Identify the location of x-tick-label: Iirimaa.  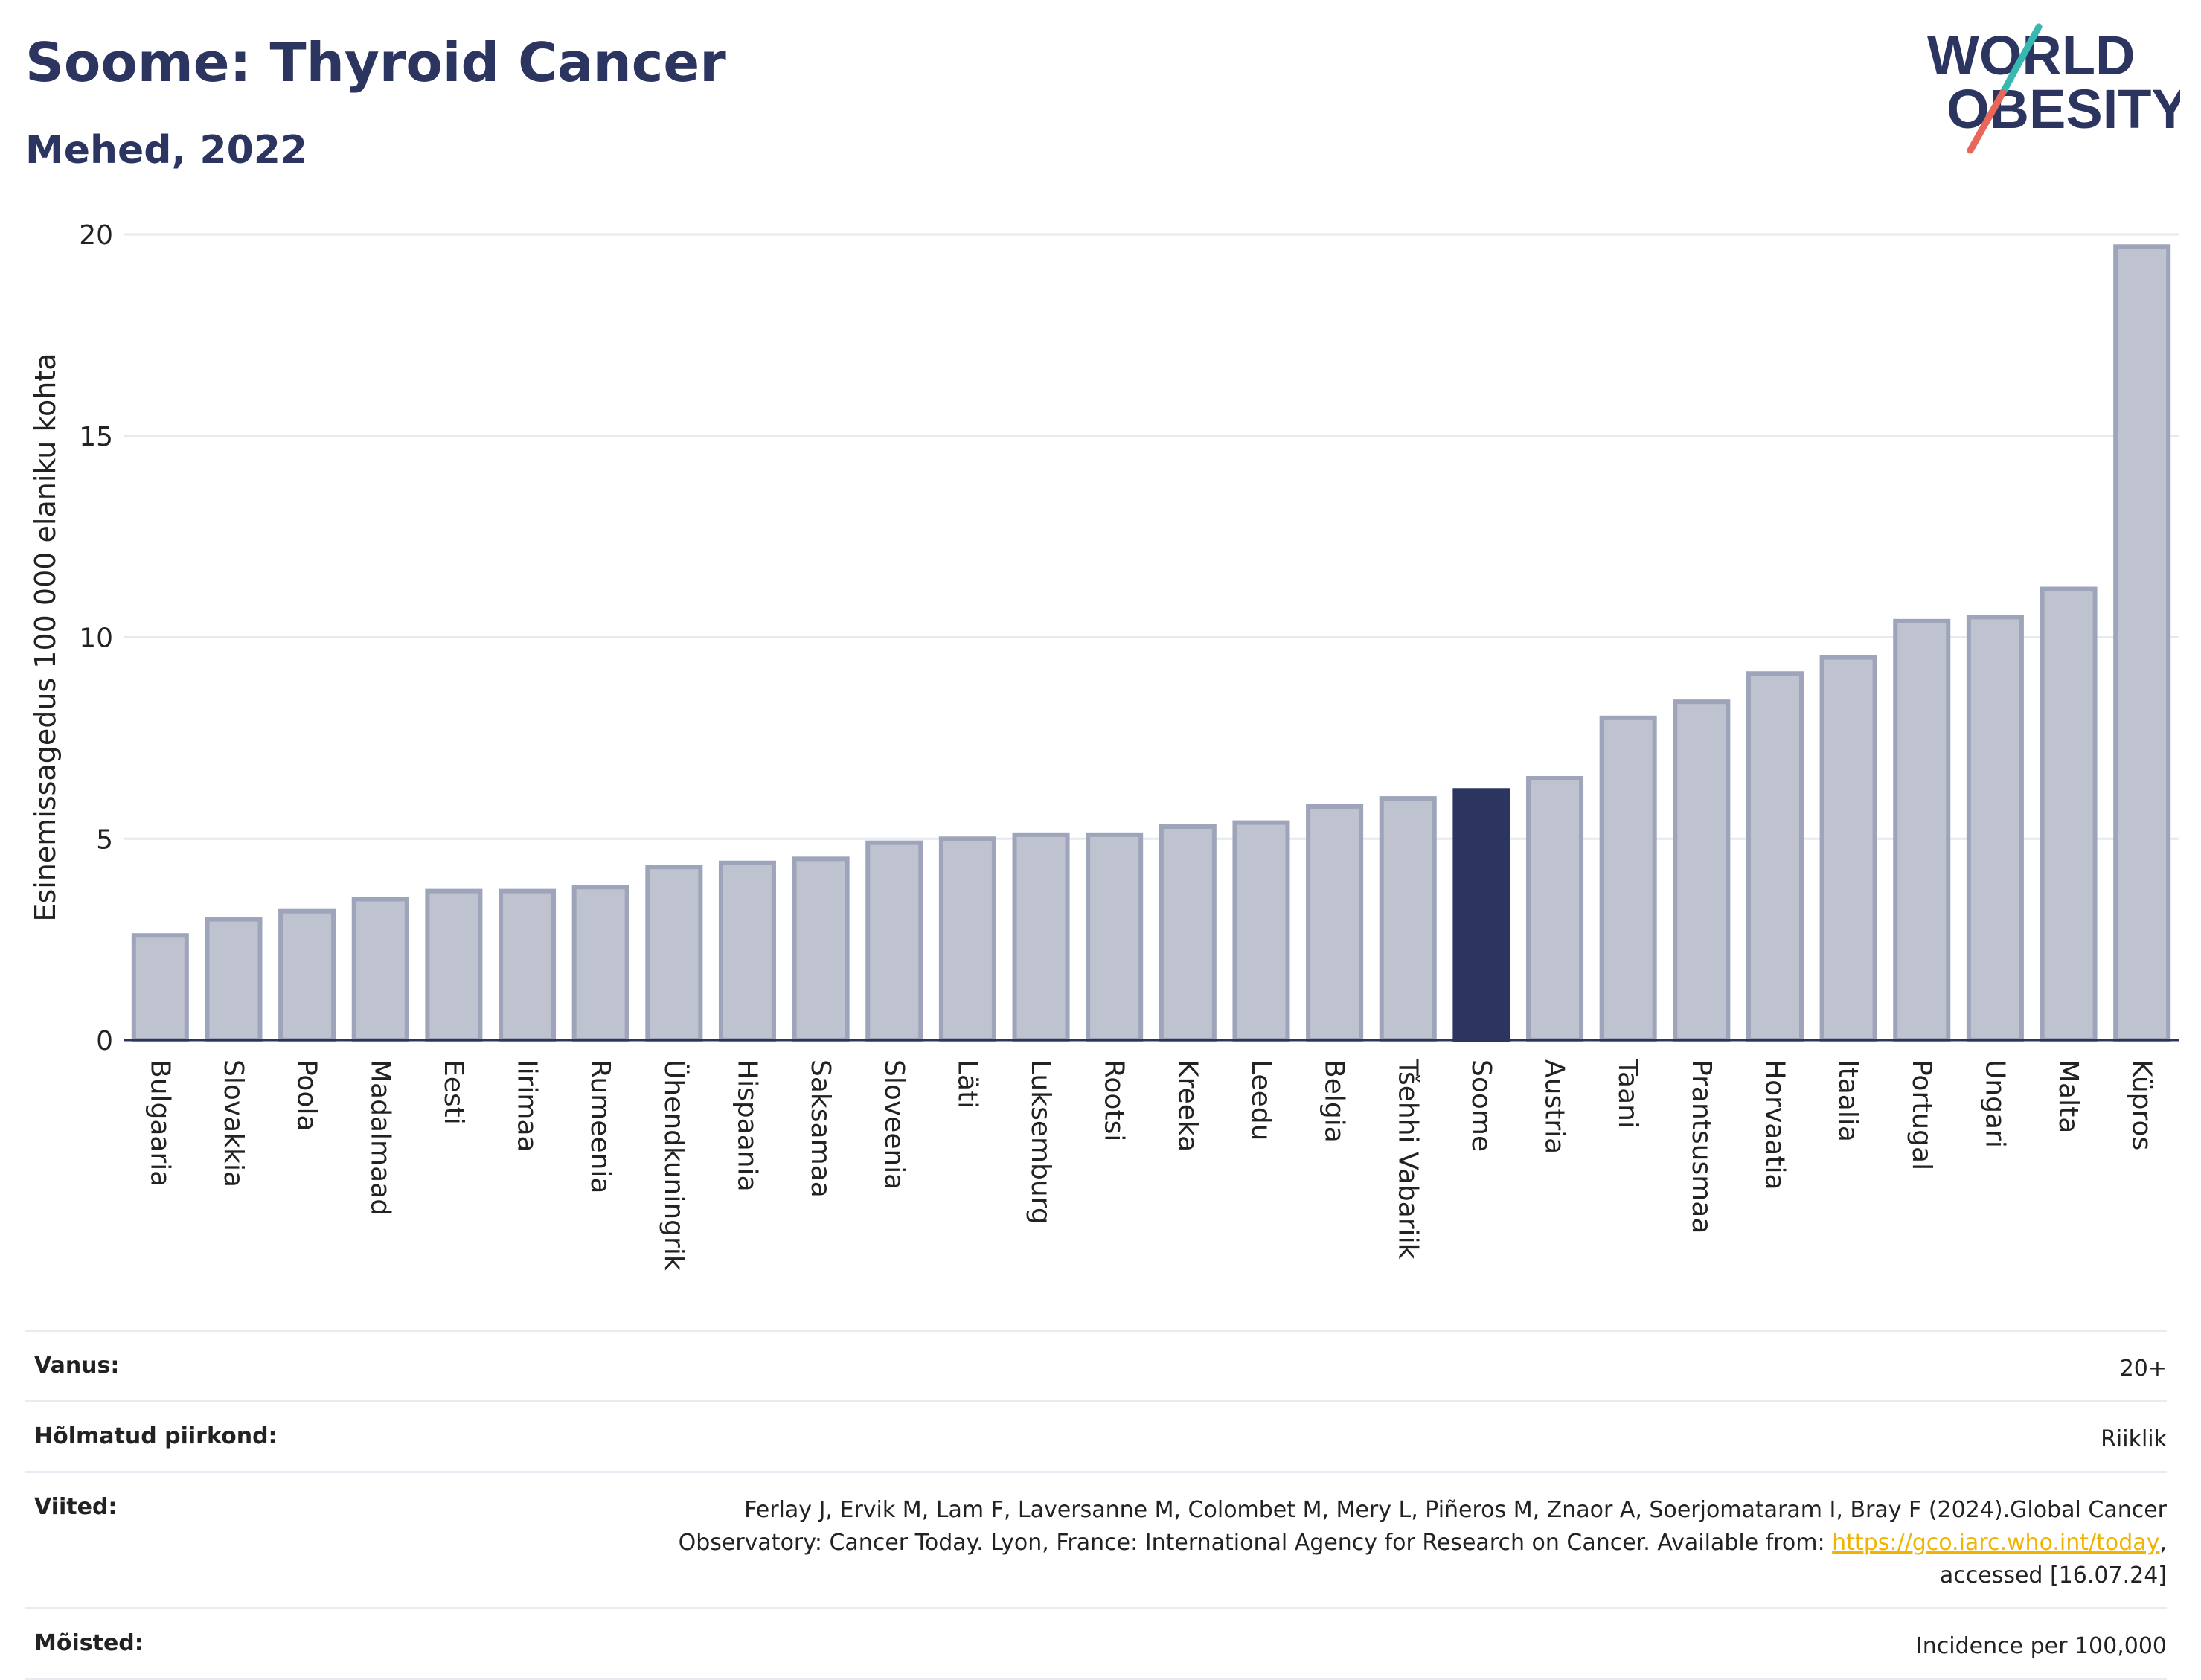
(527, 1106).